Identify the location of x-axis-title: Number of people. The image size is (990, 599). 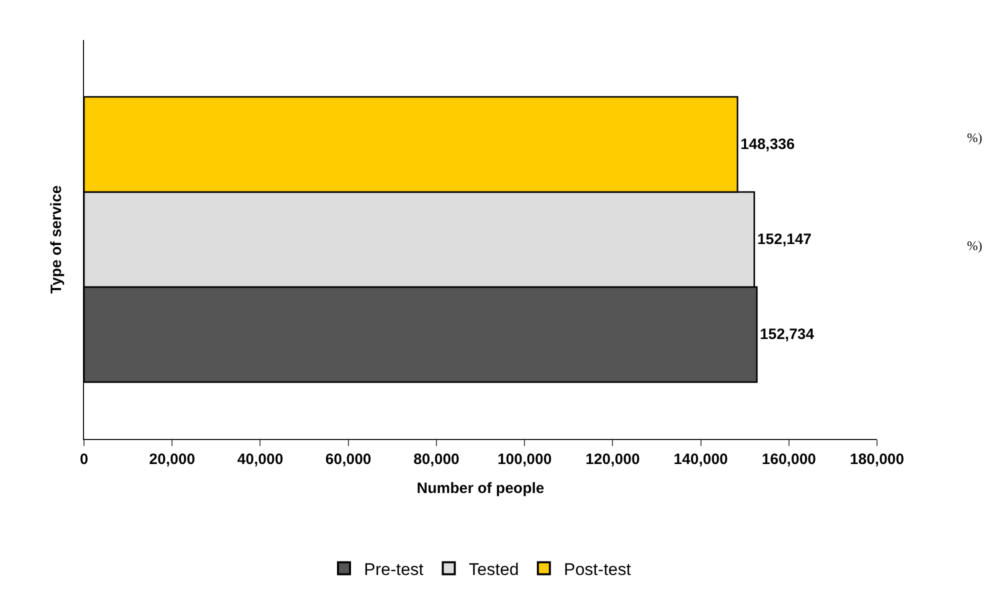
(480, 488).